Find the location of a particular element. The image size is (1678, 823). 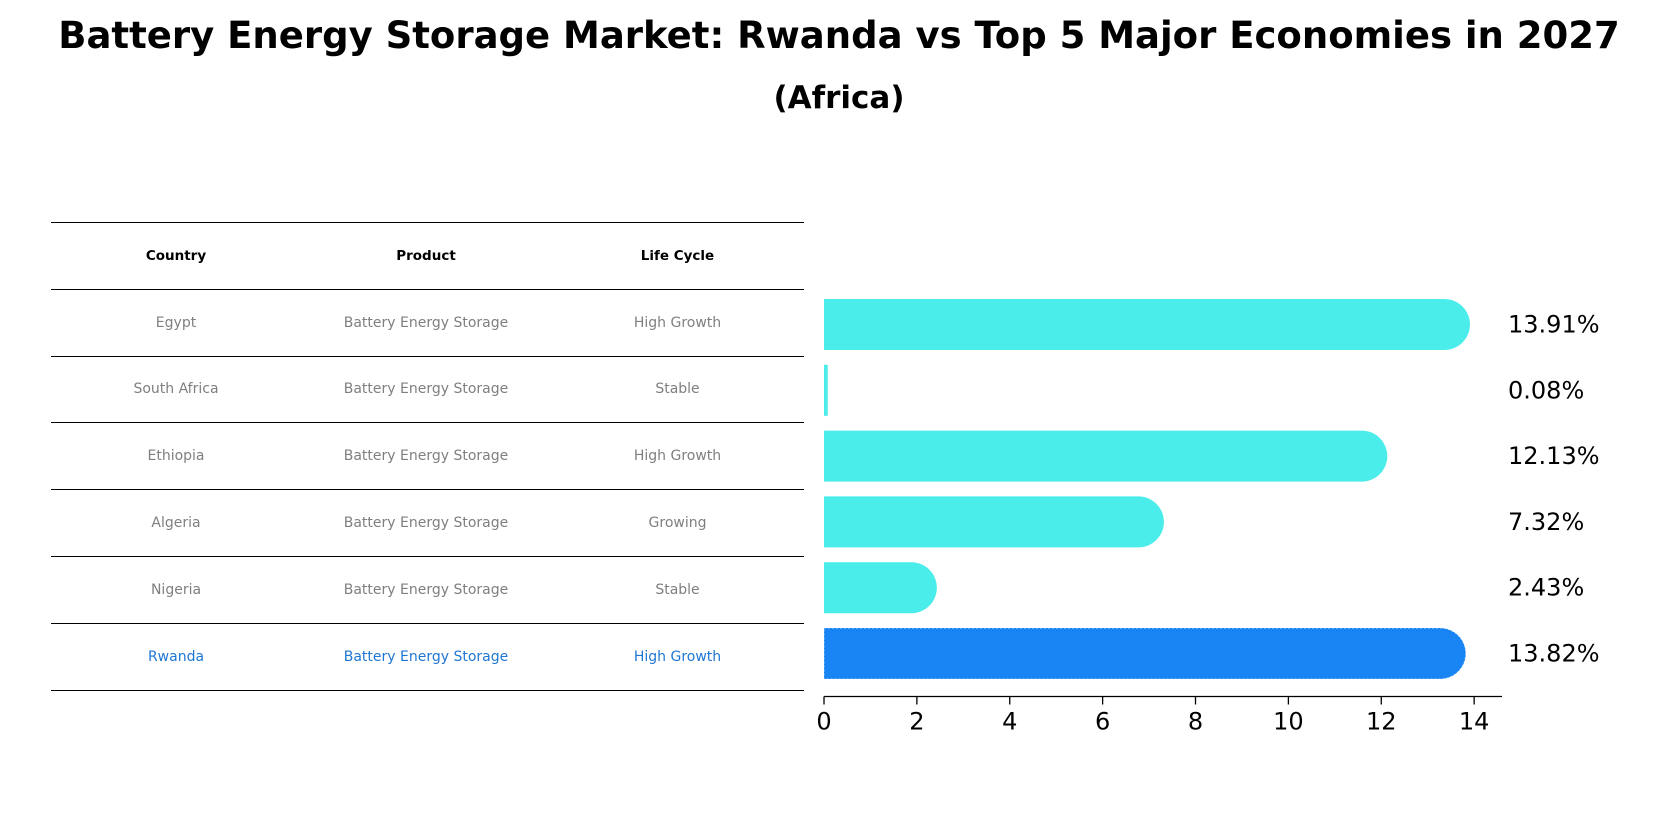

x-tick-label: 0 is located at coordinates (823, 722).